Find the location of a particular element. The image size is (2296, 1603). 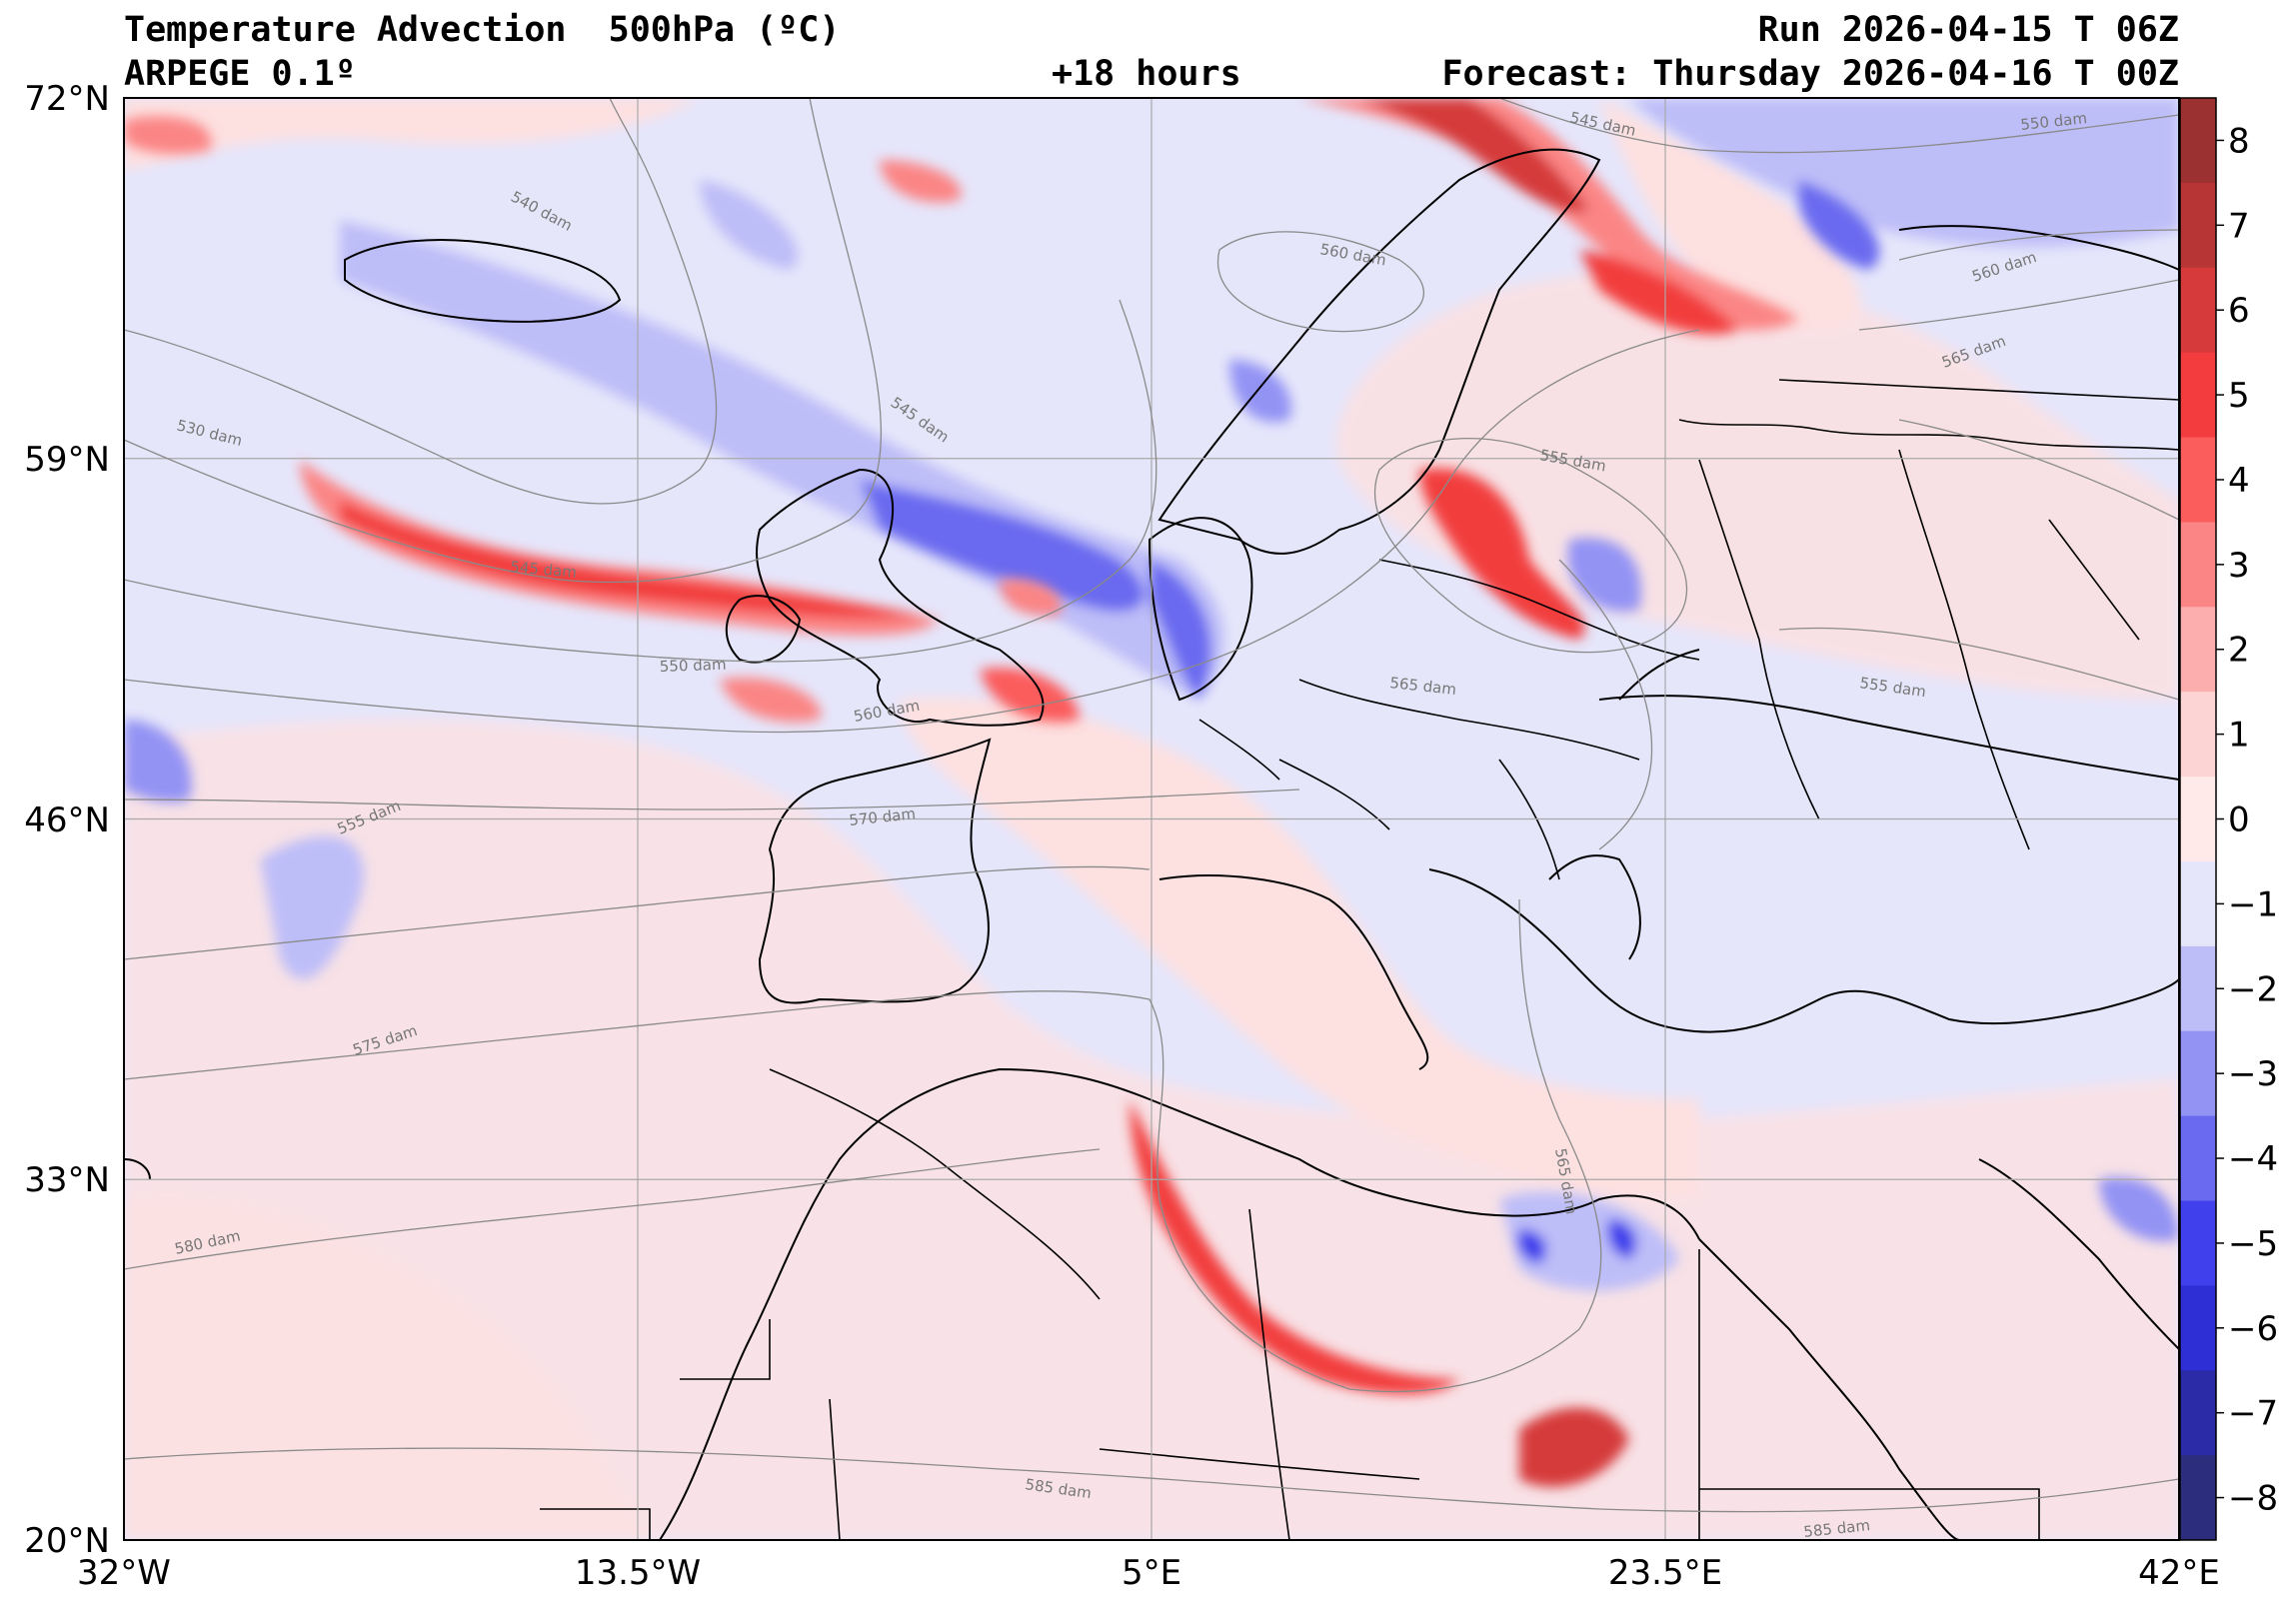

colorbar-tick-label: 2 is located at coordinates (2239, 651).